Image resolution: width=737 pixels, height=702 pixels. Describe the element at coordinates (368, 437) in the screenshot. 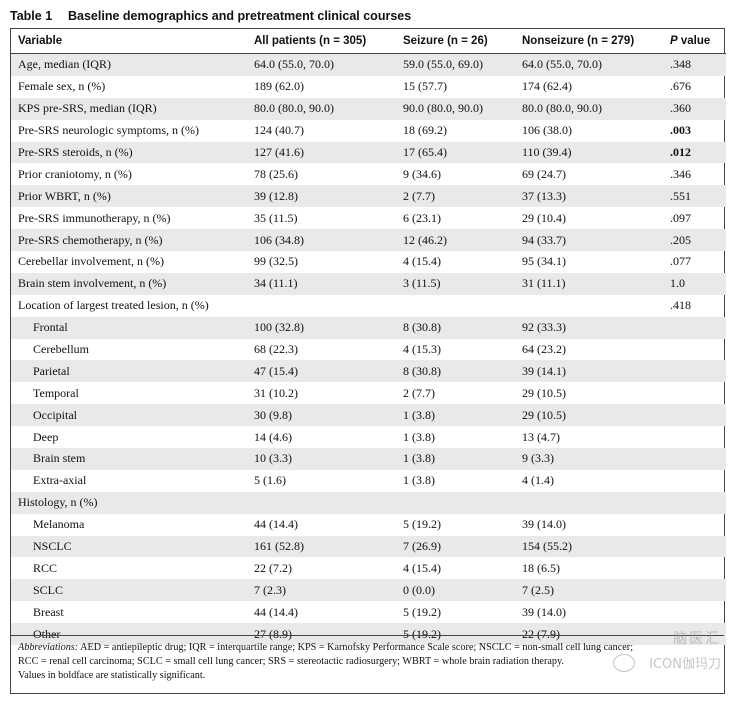

I see `table-row: Deep 14 (4.6) 1 (3.8) 13 (4.7)` at that location.